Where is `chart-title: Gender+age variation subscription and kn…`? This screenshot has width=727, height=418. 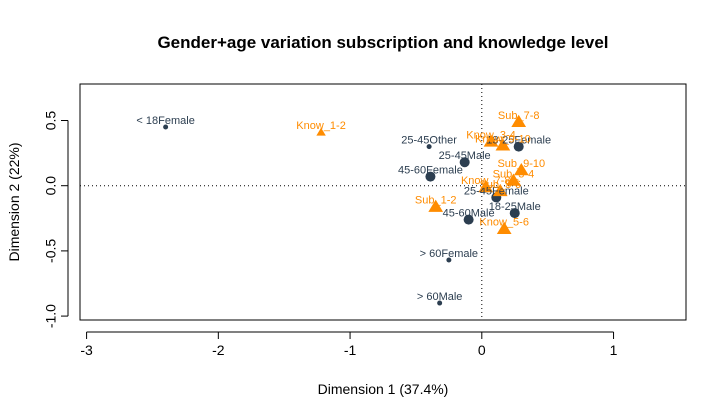 chart-title: Gender+age variation subscription and kn… is located at coordinates (382, 42).